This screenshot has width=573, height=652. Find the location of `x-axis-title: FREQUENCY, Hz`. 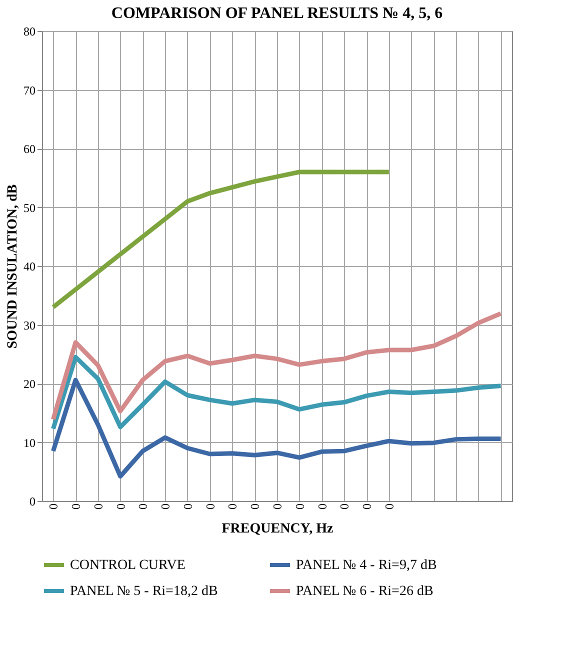

x-axis-title: FREQUENCY, Hz is located at coordinates (278, 529).